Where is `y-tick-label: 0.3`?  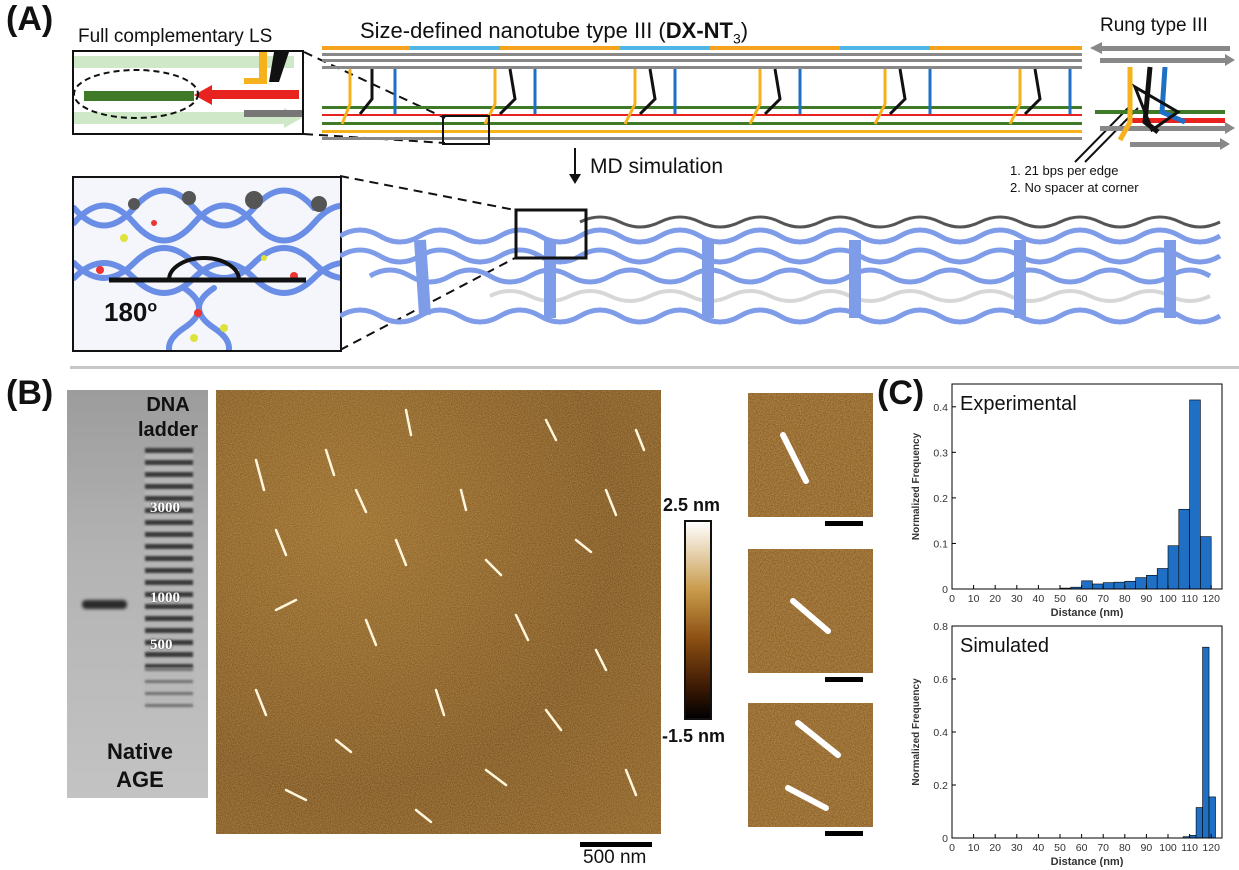 y-tick-label: 0.3 is located at coordinates (940, 453).